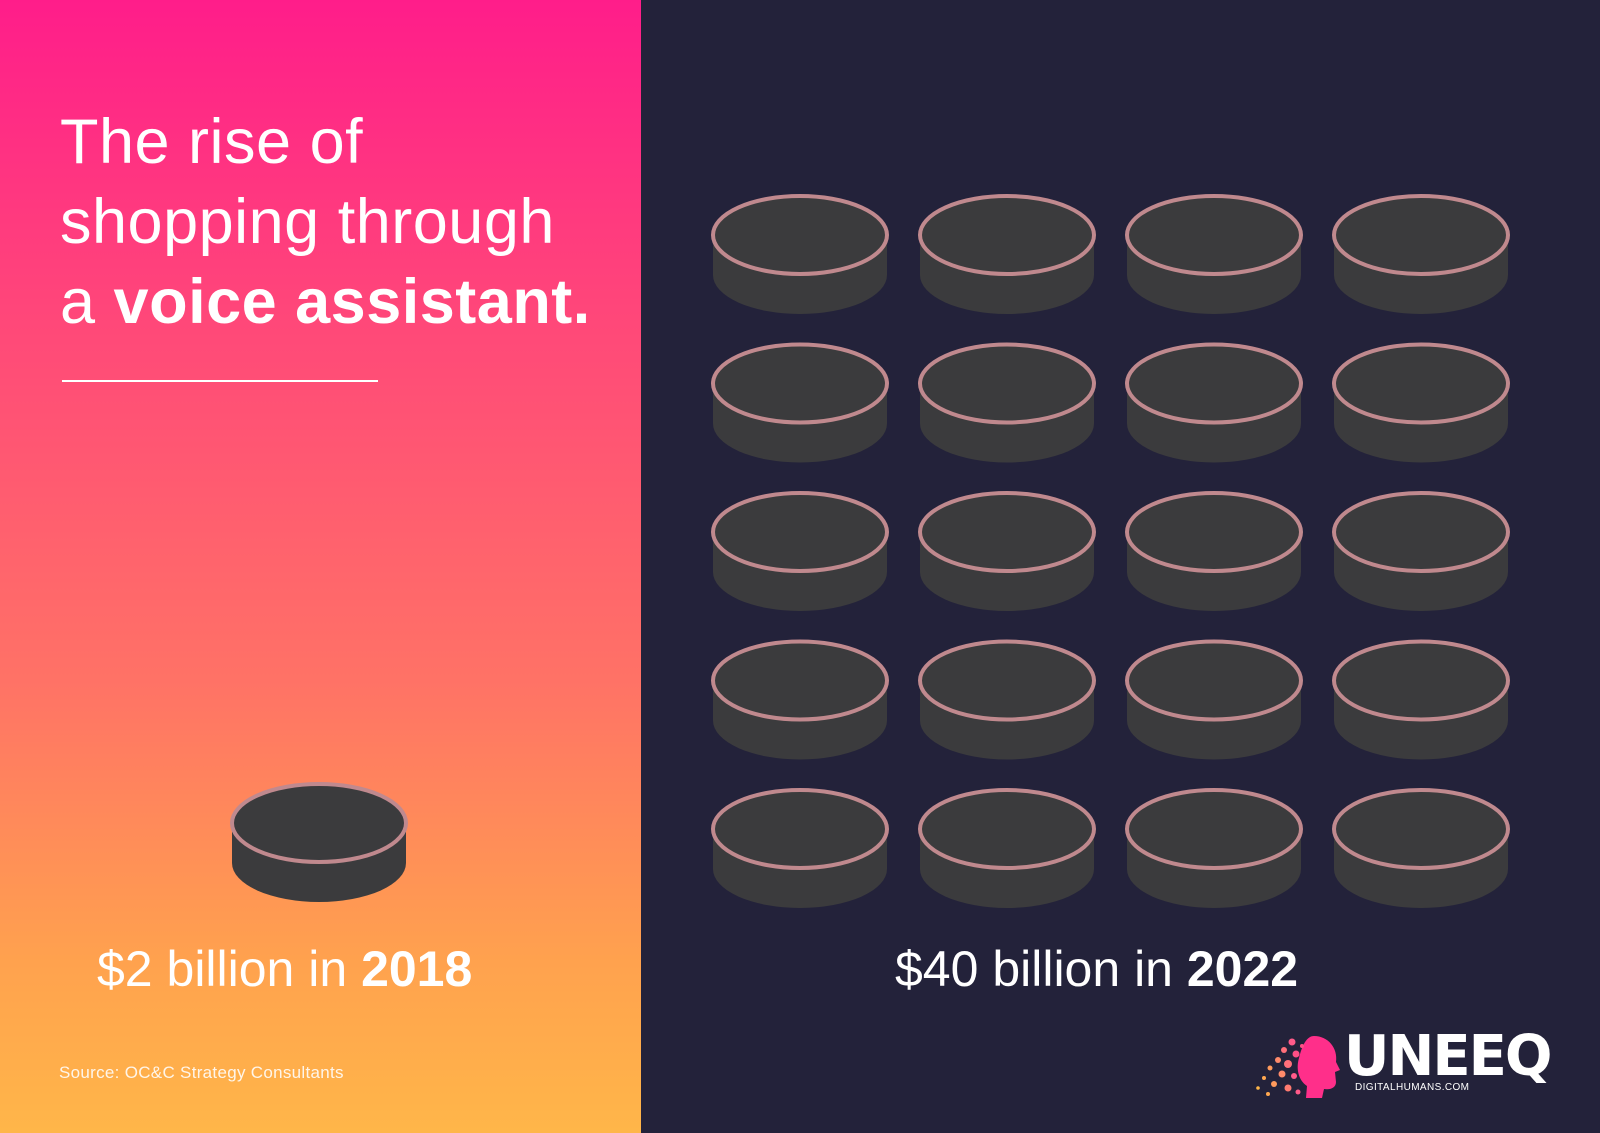 This screenshot has height=1133, width=1600. Describe the element at coordinates (417, 969) in the screenshot. I see `year-2018: 2018` at that location.